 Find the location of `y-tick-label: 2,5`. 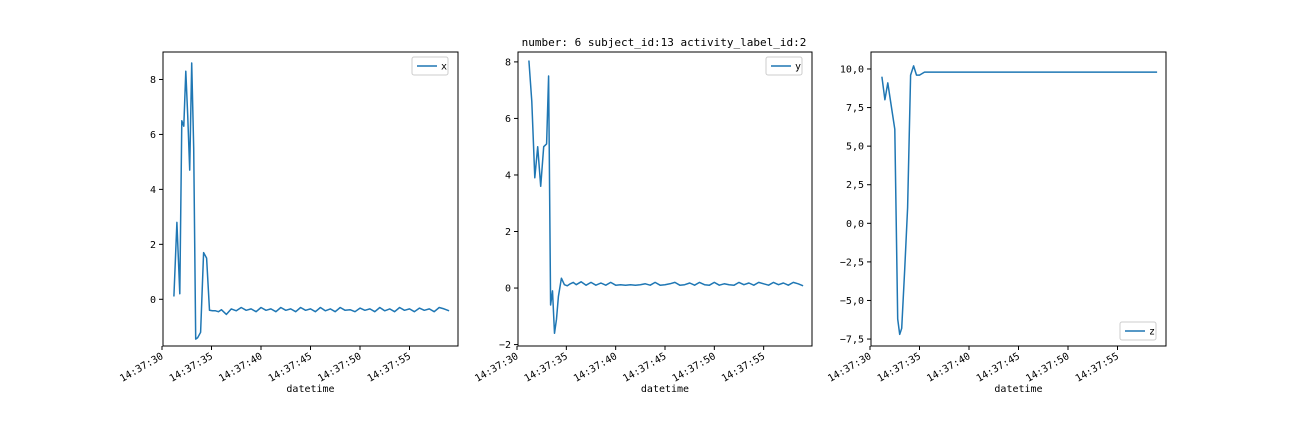

y-tick-label: 2,5 is located at coordinates (855, 185).